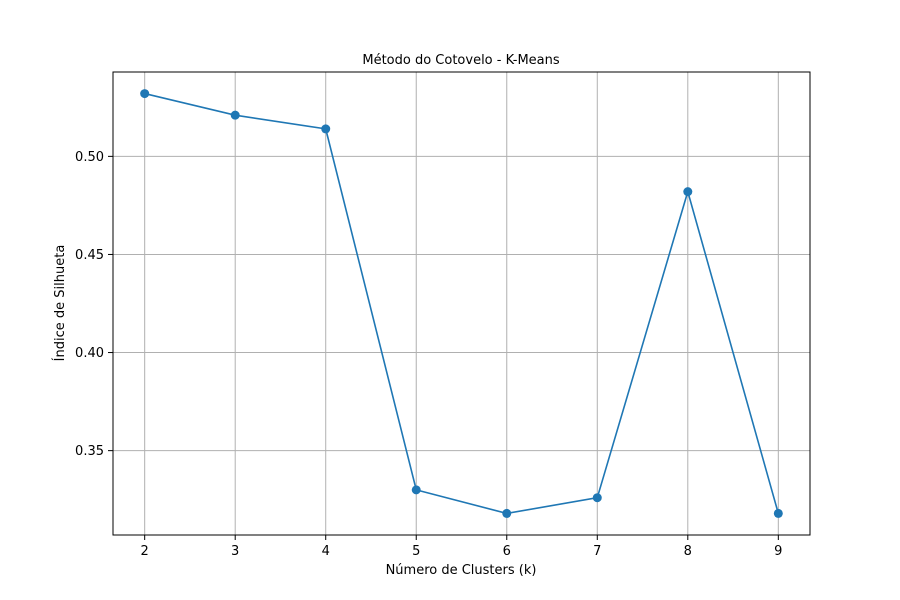 This screenshot has width=900, height=600. Describe the element at coordinates (778, 551) in the screenshot. I see `x-tick-label: 9` at that location.